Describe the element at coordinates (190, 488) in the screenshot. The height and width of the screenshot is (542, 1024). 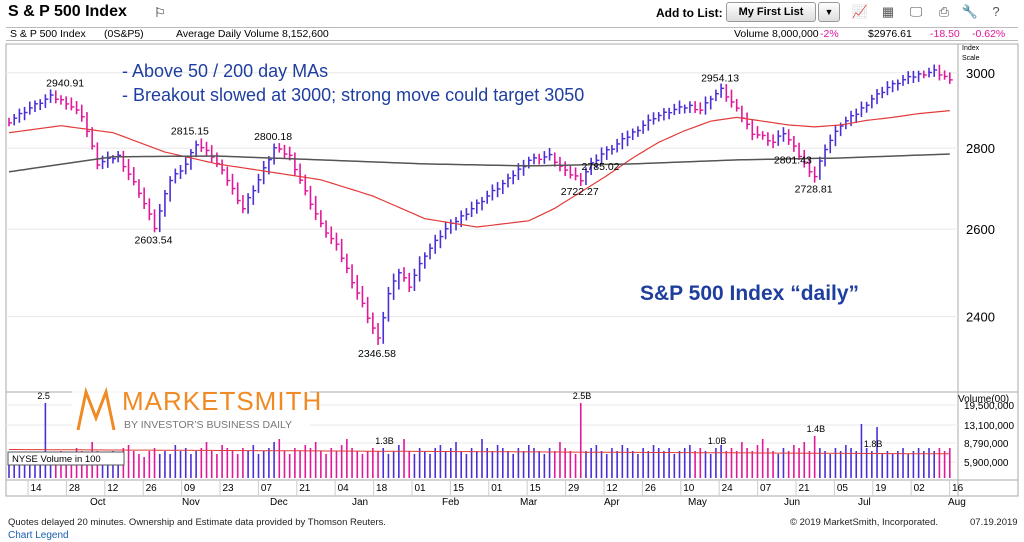
I see `x-day-label: 09` at that location.